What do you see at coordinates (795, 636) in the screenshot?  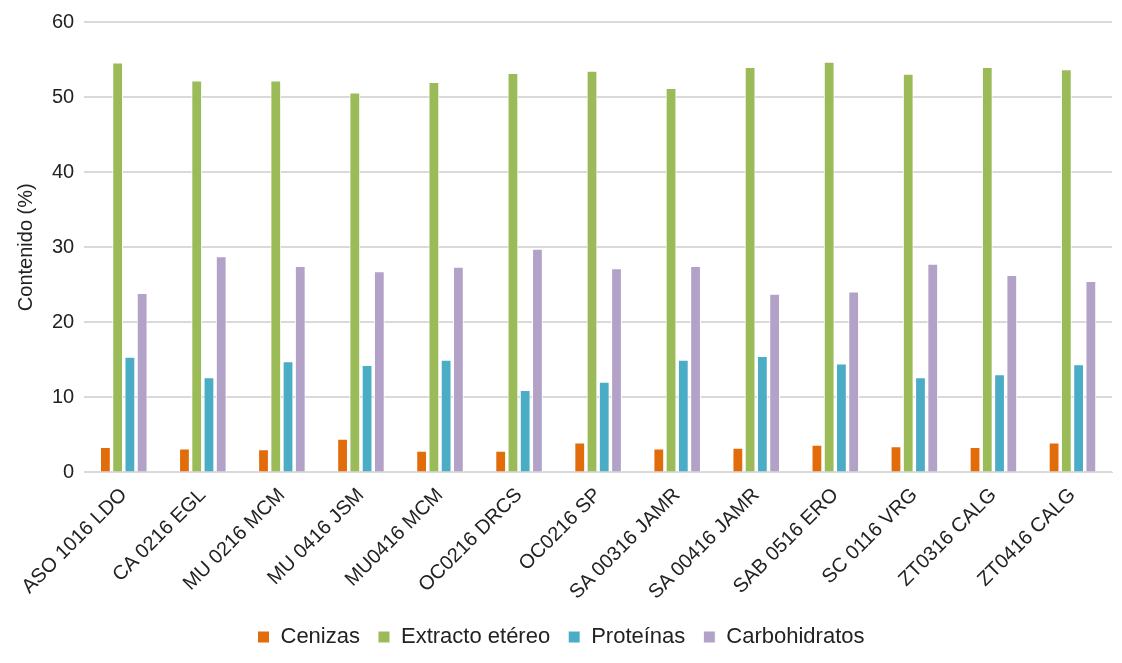 I see `legend-label: Carbohidratos` at bounding box center [795, 636].